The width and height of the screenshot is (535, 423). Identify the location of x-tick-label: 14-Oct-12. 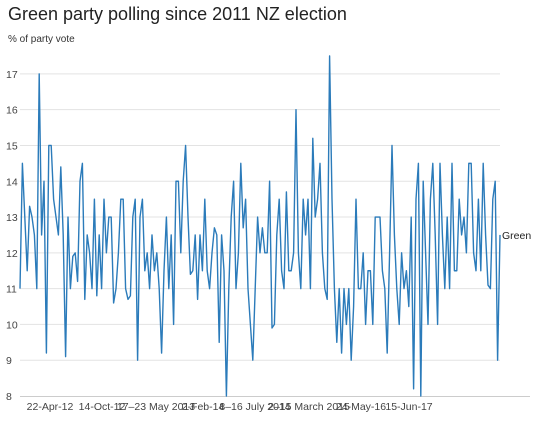
(102, 407).